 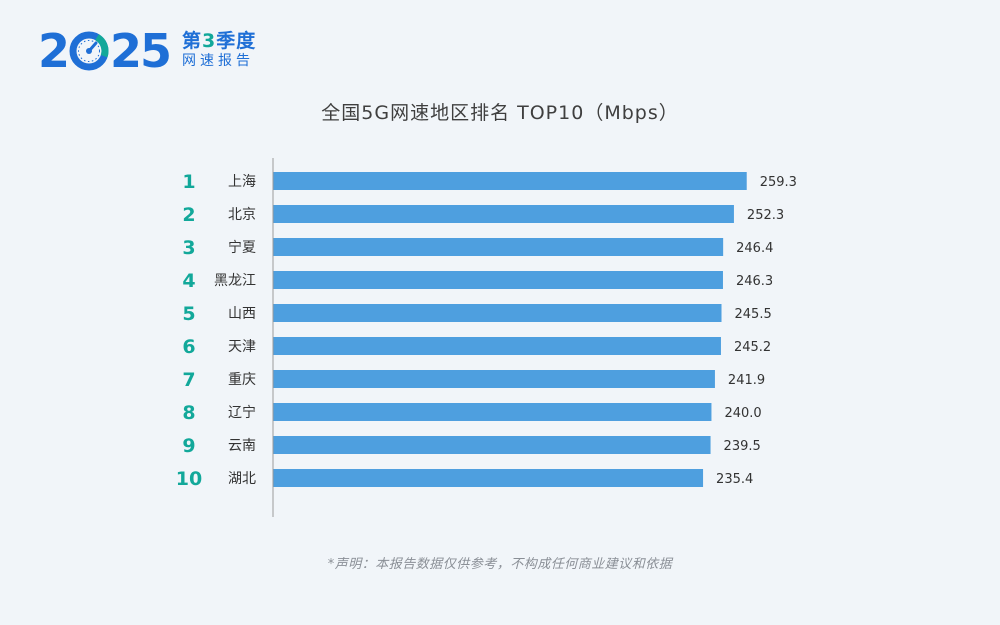 What do you see at coordinates (89, 51) in the screenshot?
I see `speedometer-icon` at bounding box center [89, 51].